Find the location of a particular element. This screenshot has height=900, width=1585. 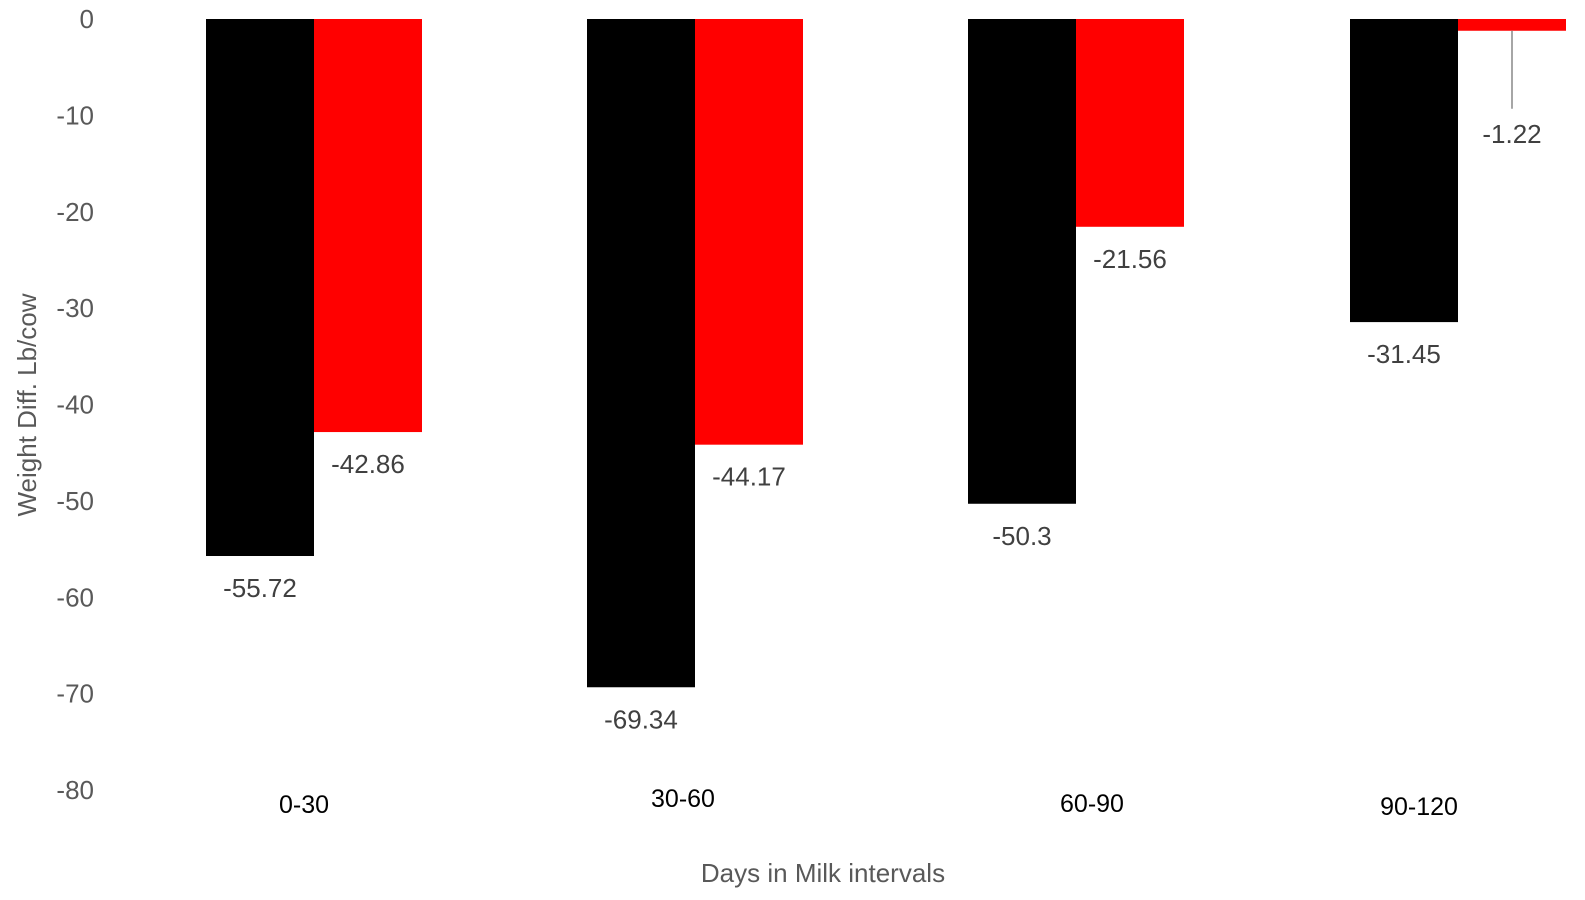

data-label: -1.22 is located at coordinates (1511, 134).